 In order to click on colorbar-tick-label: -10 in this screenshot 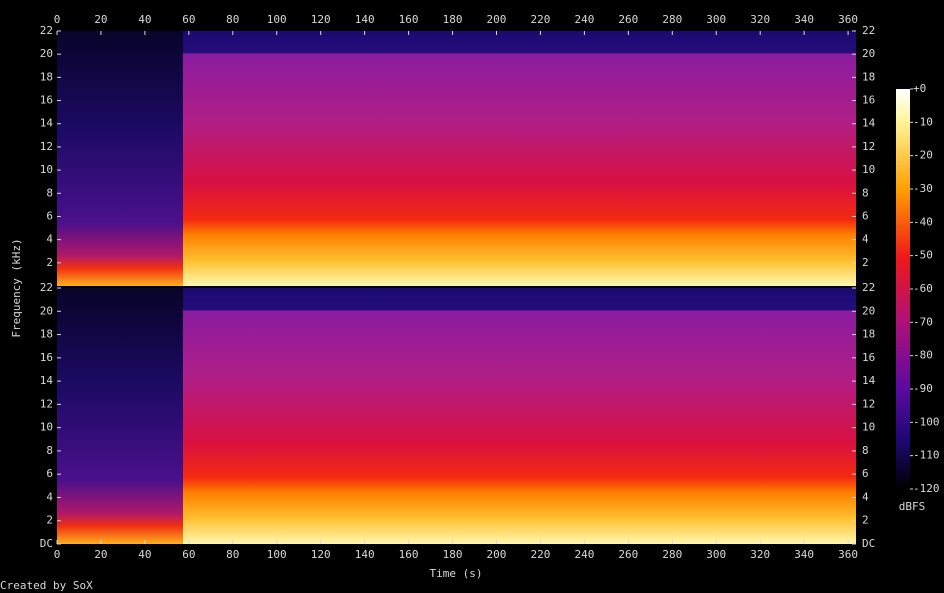, I will do `click(923, 121)`.